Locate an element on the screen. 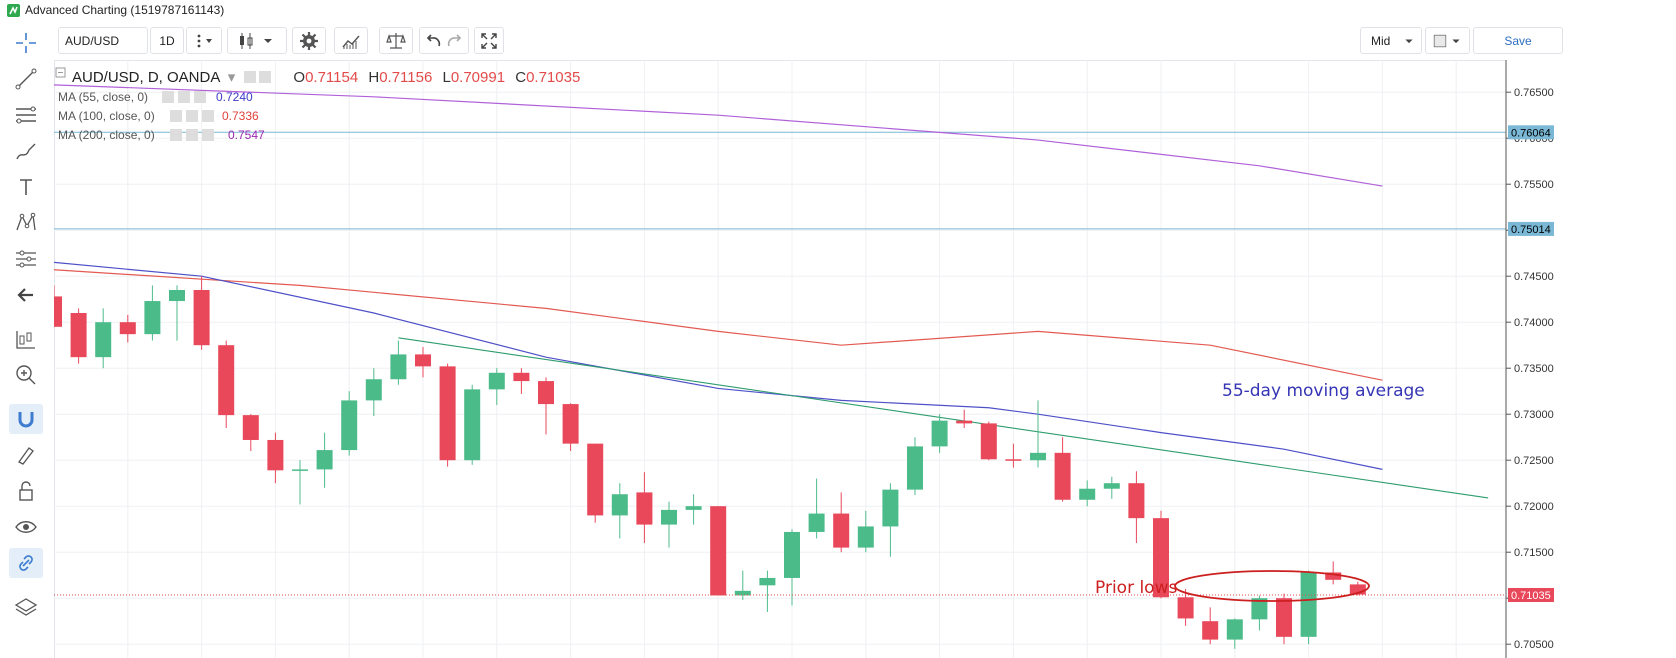 This screenshot has width=1676, height=658. legend-symbol: AUD/USD, D, OANDA is located at coordinates (146, 77).